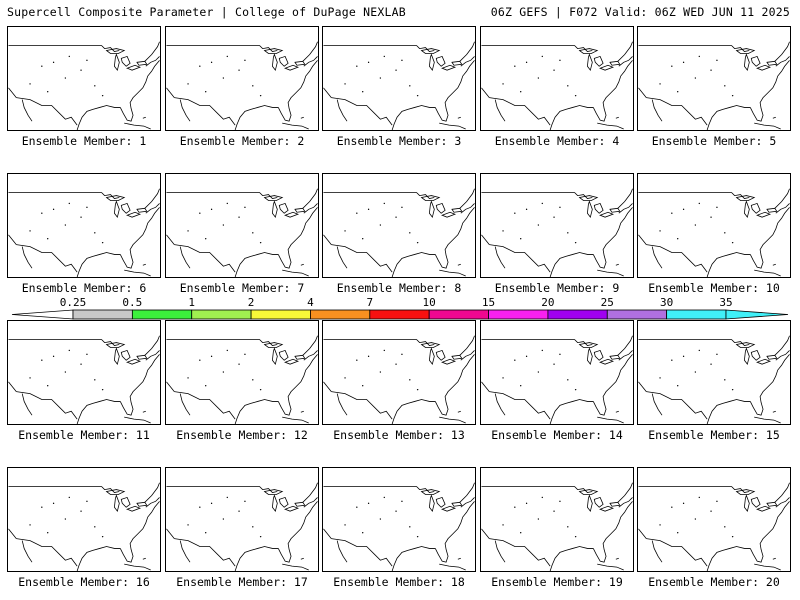  What do you see at coordinates (242, 141) in the screenshot?
I see `member-label: Ensemble Member: 2` at bounding box center [242, 141].